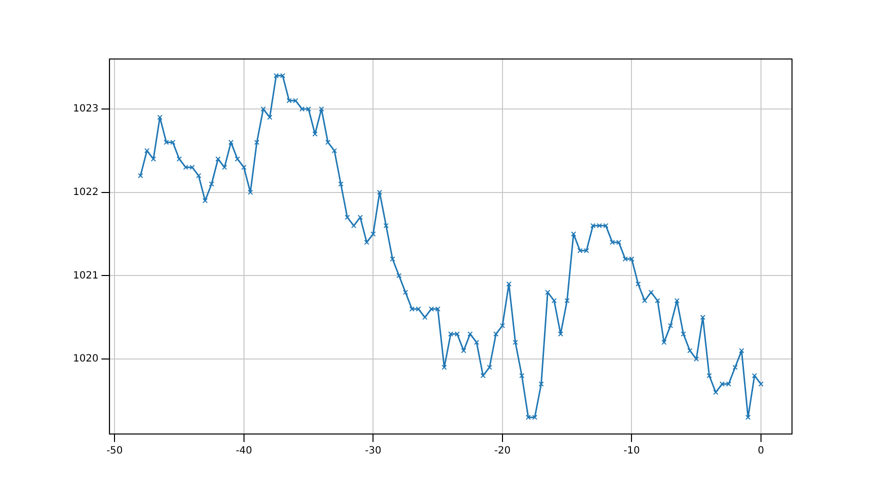  I want to click on y-tick-label: 1022, so click(85, 192).